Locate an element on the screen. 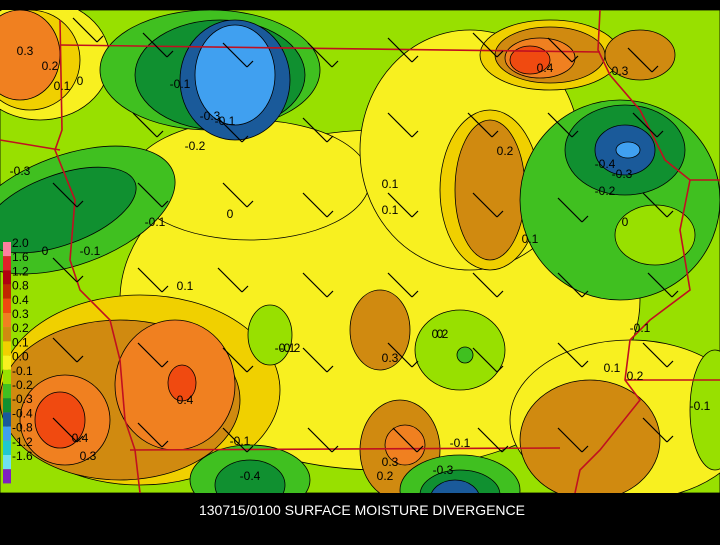 This screenshot has width=720, height=545. contour-label: -0.4 is located at coordinates (605, 164).